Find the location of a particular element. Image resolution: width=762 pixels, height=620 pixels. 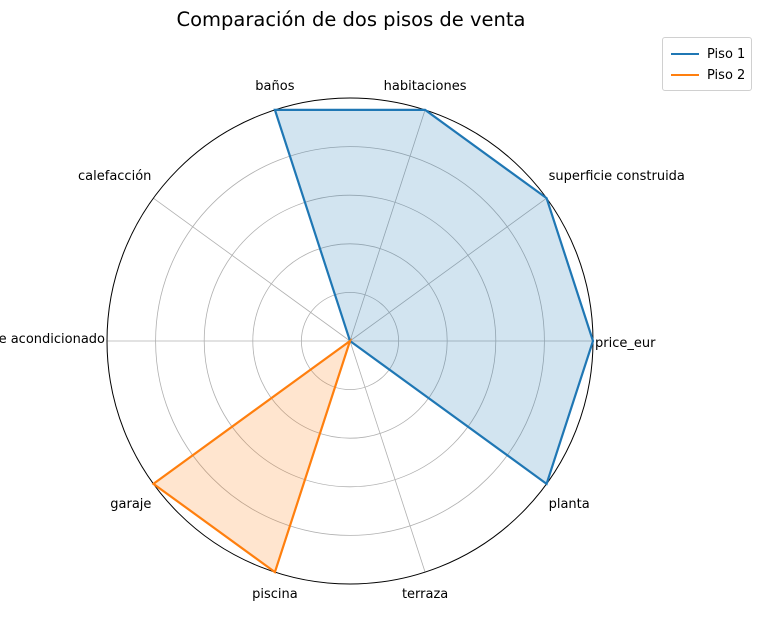

legend-item-series-1: Piso 1 is located at coordinates (708, 54).